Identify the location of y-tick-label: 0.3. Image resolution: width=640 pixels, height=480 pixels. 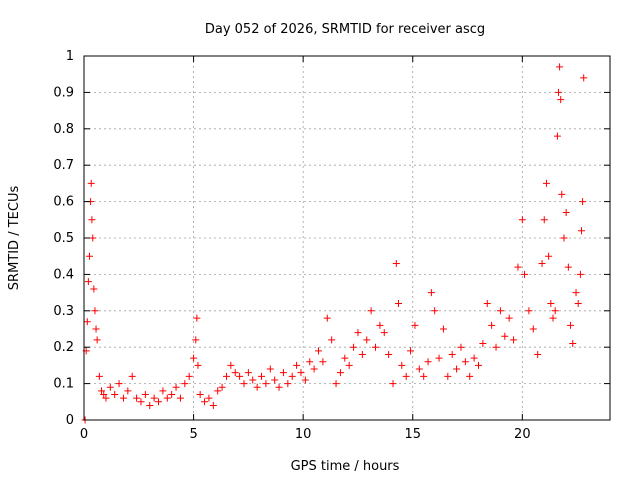
(63, 311).